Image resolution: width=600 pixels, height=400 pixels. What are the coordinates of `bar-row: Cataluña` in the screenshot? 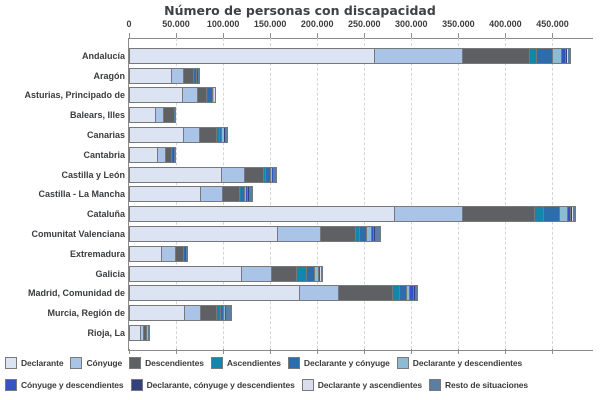 It's located at (300, 214).